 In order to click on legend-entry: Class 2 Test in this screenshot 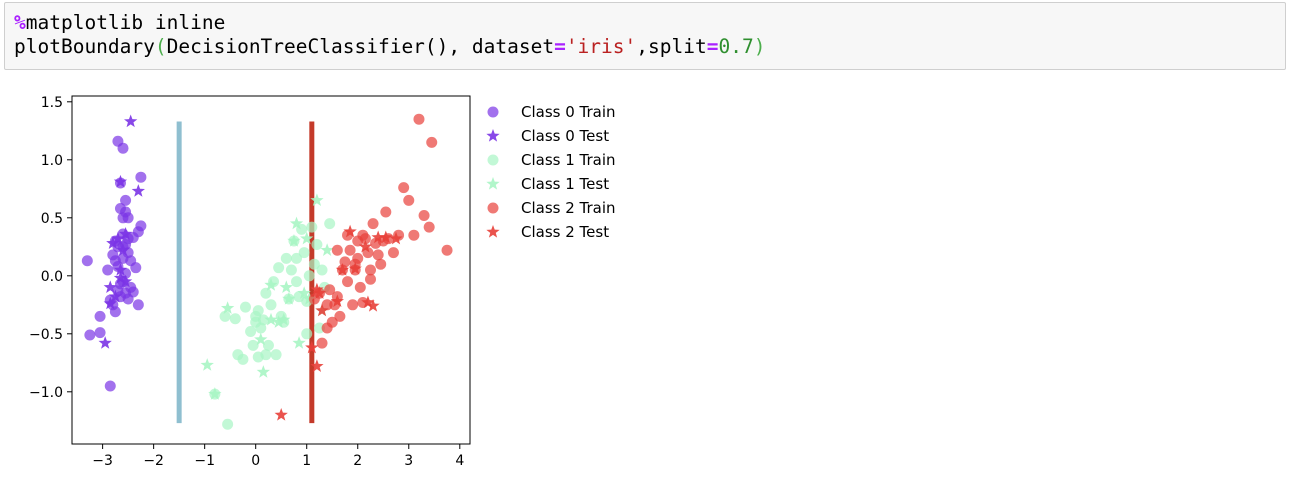, I will do `click(547, 232)`.